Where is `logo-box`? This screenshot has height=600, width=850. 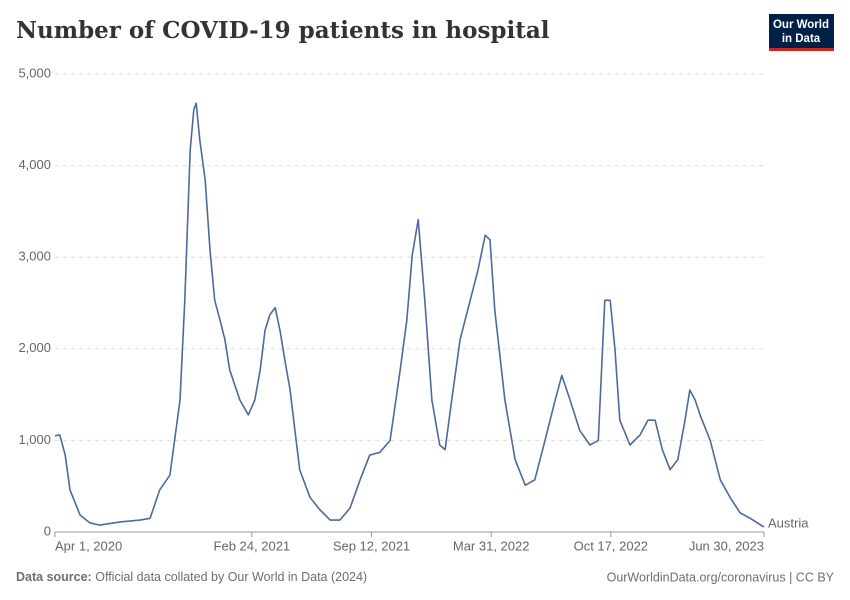
logo-box is located at coordinates (801, 32).